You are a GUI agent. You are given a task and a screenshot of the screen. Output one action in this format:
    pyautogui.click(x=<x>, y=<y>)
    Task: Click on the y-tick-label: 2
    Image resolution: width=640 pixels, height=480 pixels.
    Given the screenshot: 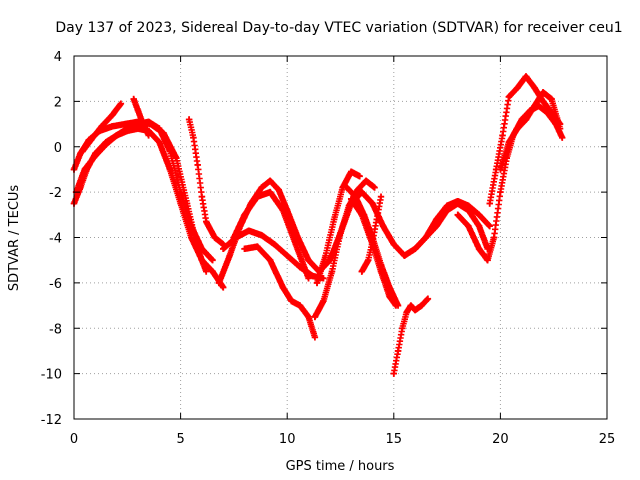 What is the action you would take?
    pyautogui.click(x=58, y=102)
    